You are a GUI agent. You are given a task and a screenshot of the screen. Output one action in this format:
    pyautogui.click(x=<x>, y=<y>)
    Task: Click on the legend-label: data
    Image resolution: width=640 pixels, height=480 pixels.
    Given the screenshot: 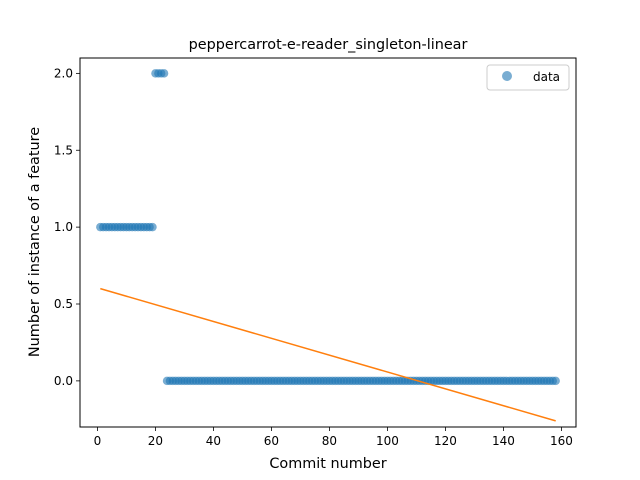 What is the action you would take?
    pyautogui.click(x=546, y=77)
    